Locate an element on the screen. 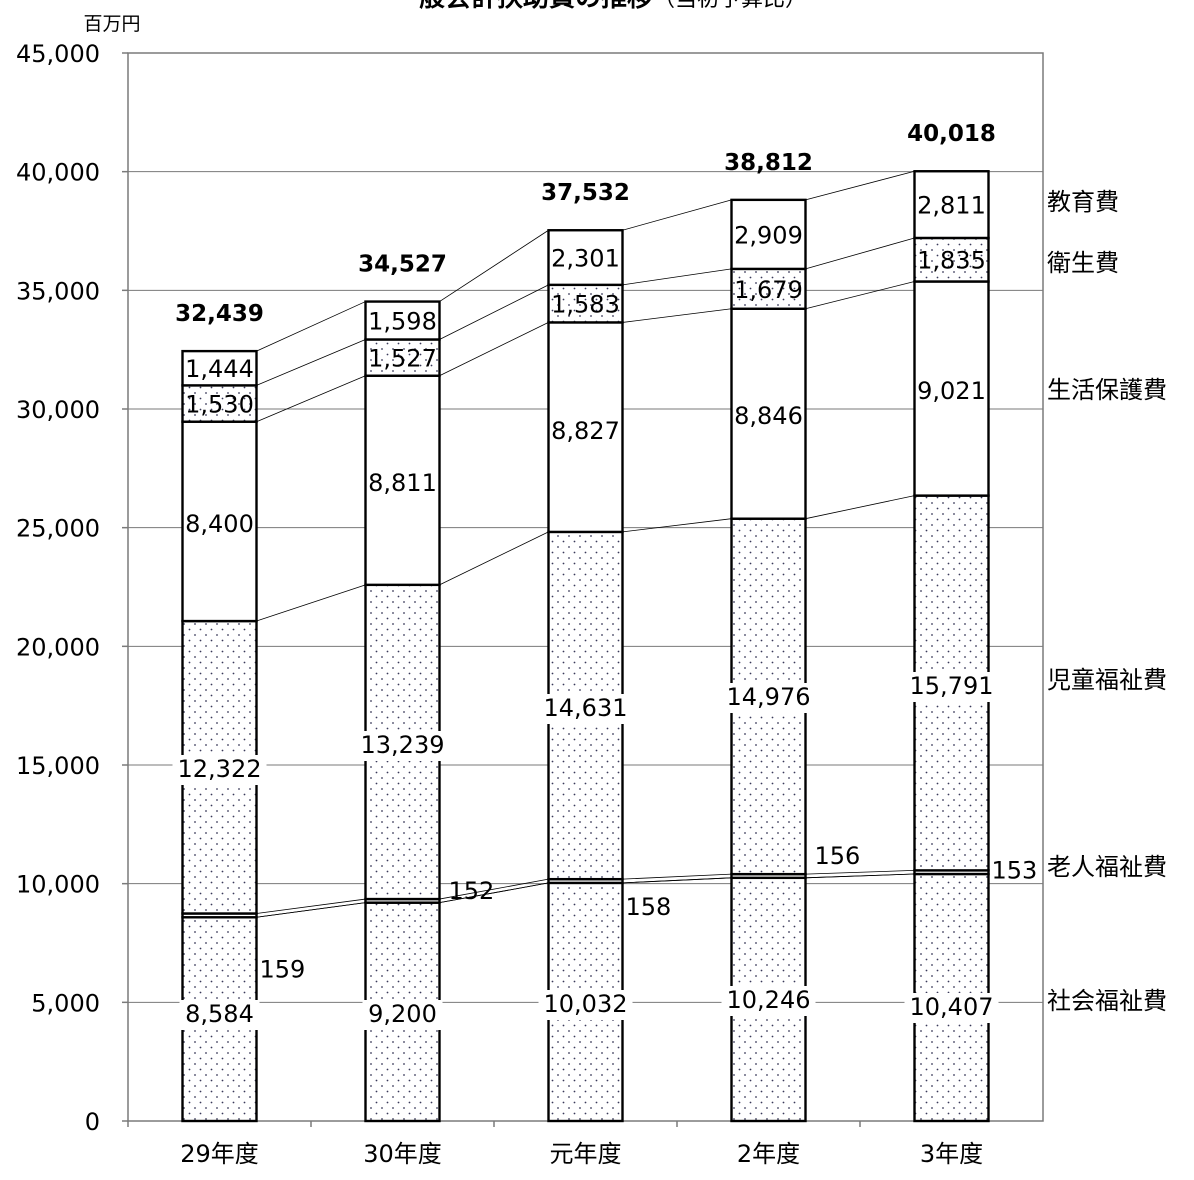  total-label: 40,018 is located at coordinates (951, 134).